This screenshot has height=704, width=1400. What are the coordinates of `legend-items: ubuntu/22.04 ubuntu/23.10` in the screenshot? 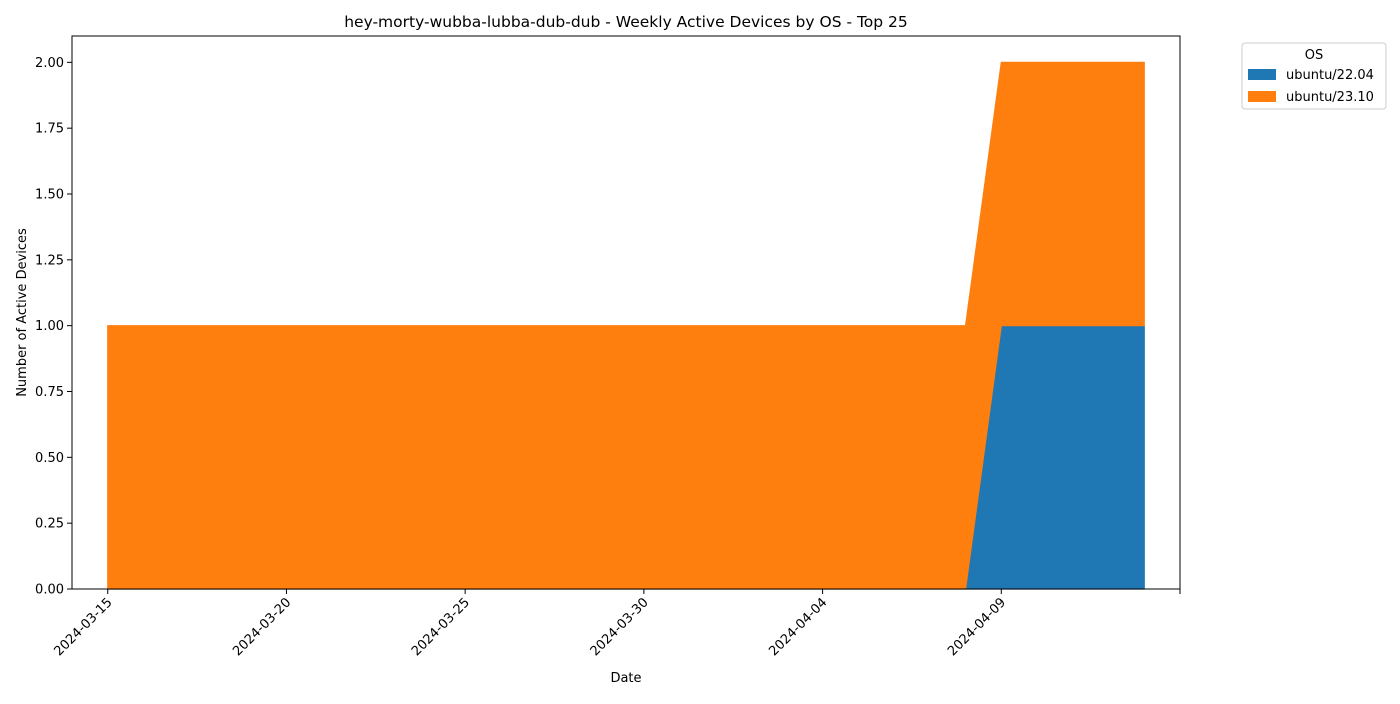 It's located at (1311, 86).